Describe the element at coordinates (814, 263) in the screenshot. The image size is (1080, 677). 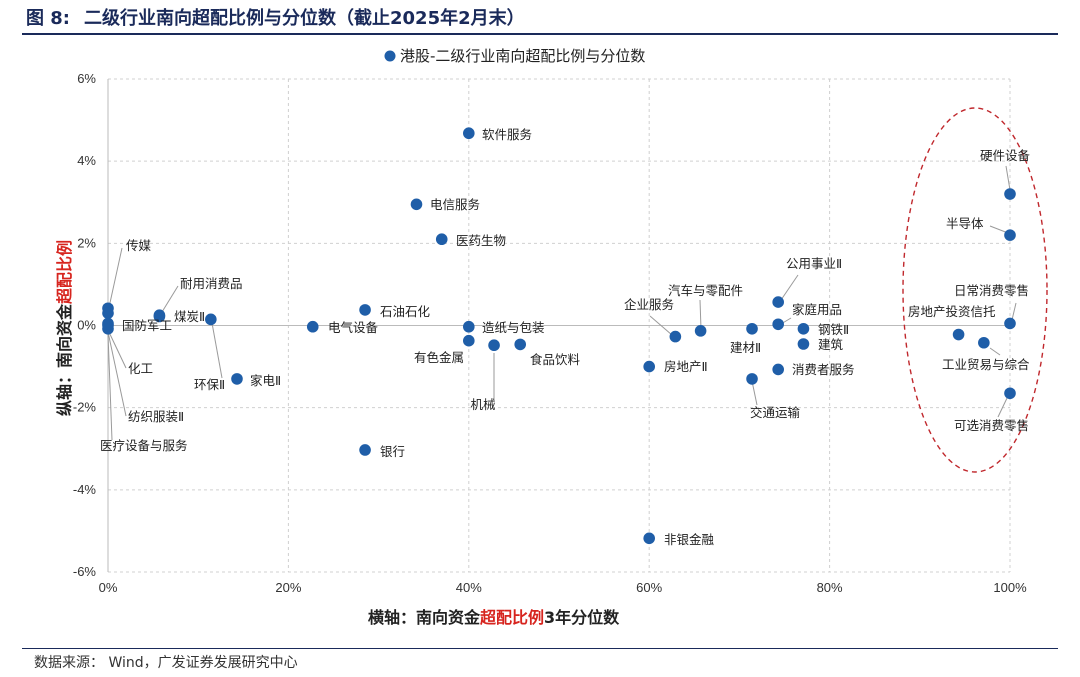
I see `point-label: 公用事业Ⅱ` at that location.